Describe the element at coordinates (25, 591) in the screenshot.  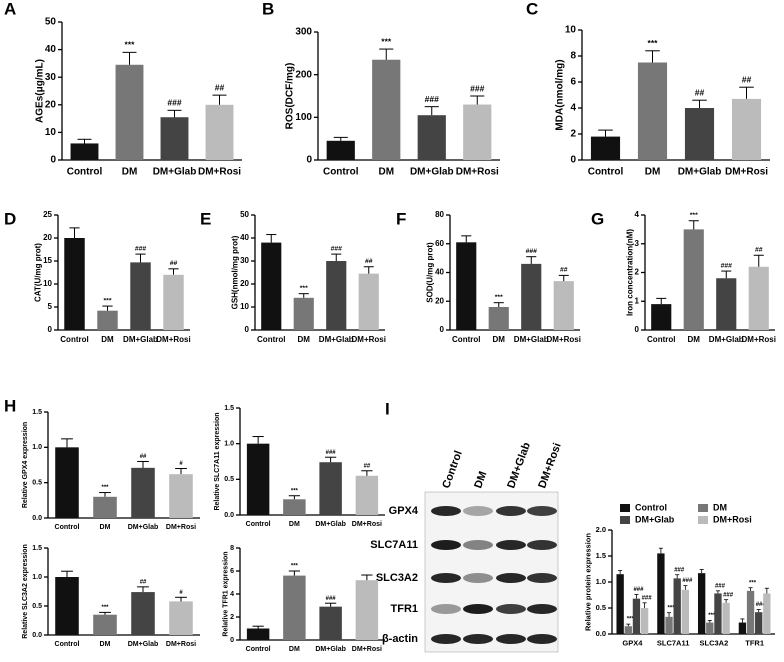
I see `y-axis-label: Relative SLC3A2 expression` at that location.